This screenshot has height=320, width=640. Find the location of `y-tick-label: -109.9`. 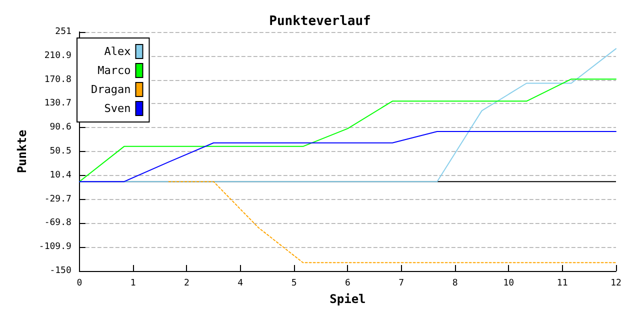

y-tick-label: -109.9 is located at coordinates (55, 247).